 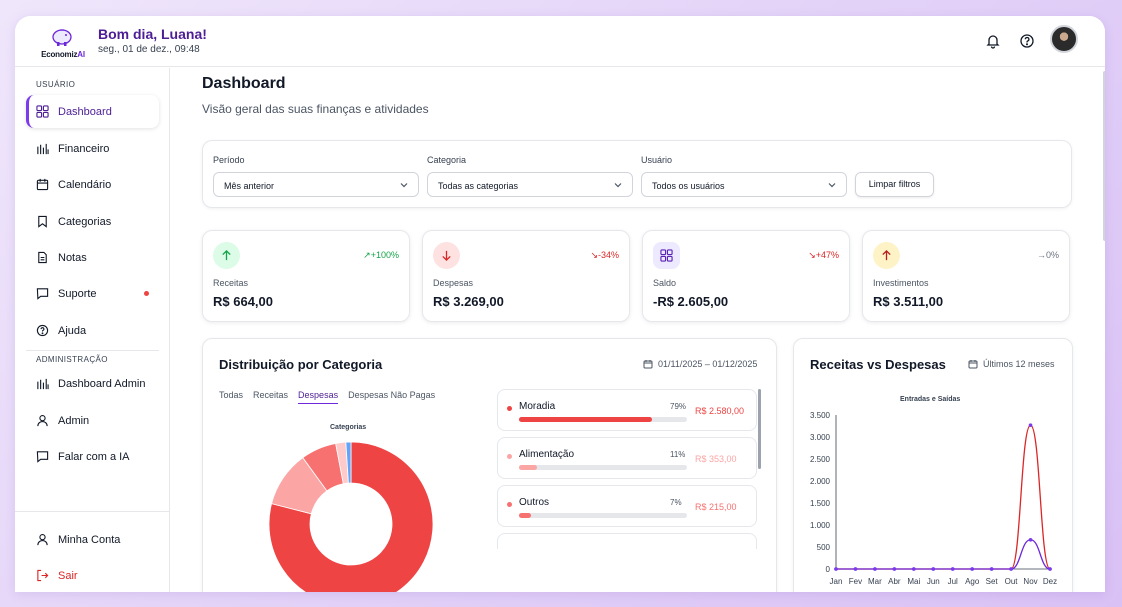 What do you see at coordinates (92, 184) in the screenshot?
I see `sidebar-item-calendario: Calendário` at bounding box center [92, 184].